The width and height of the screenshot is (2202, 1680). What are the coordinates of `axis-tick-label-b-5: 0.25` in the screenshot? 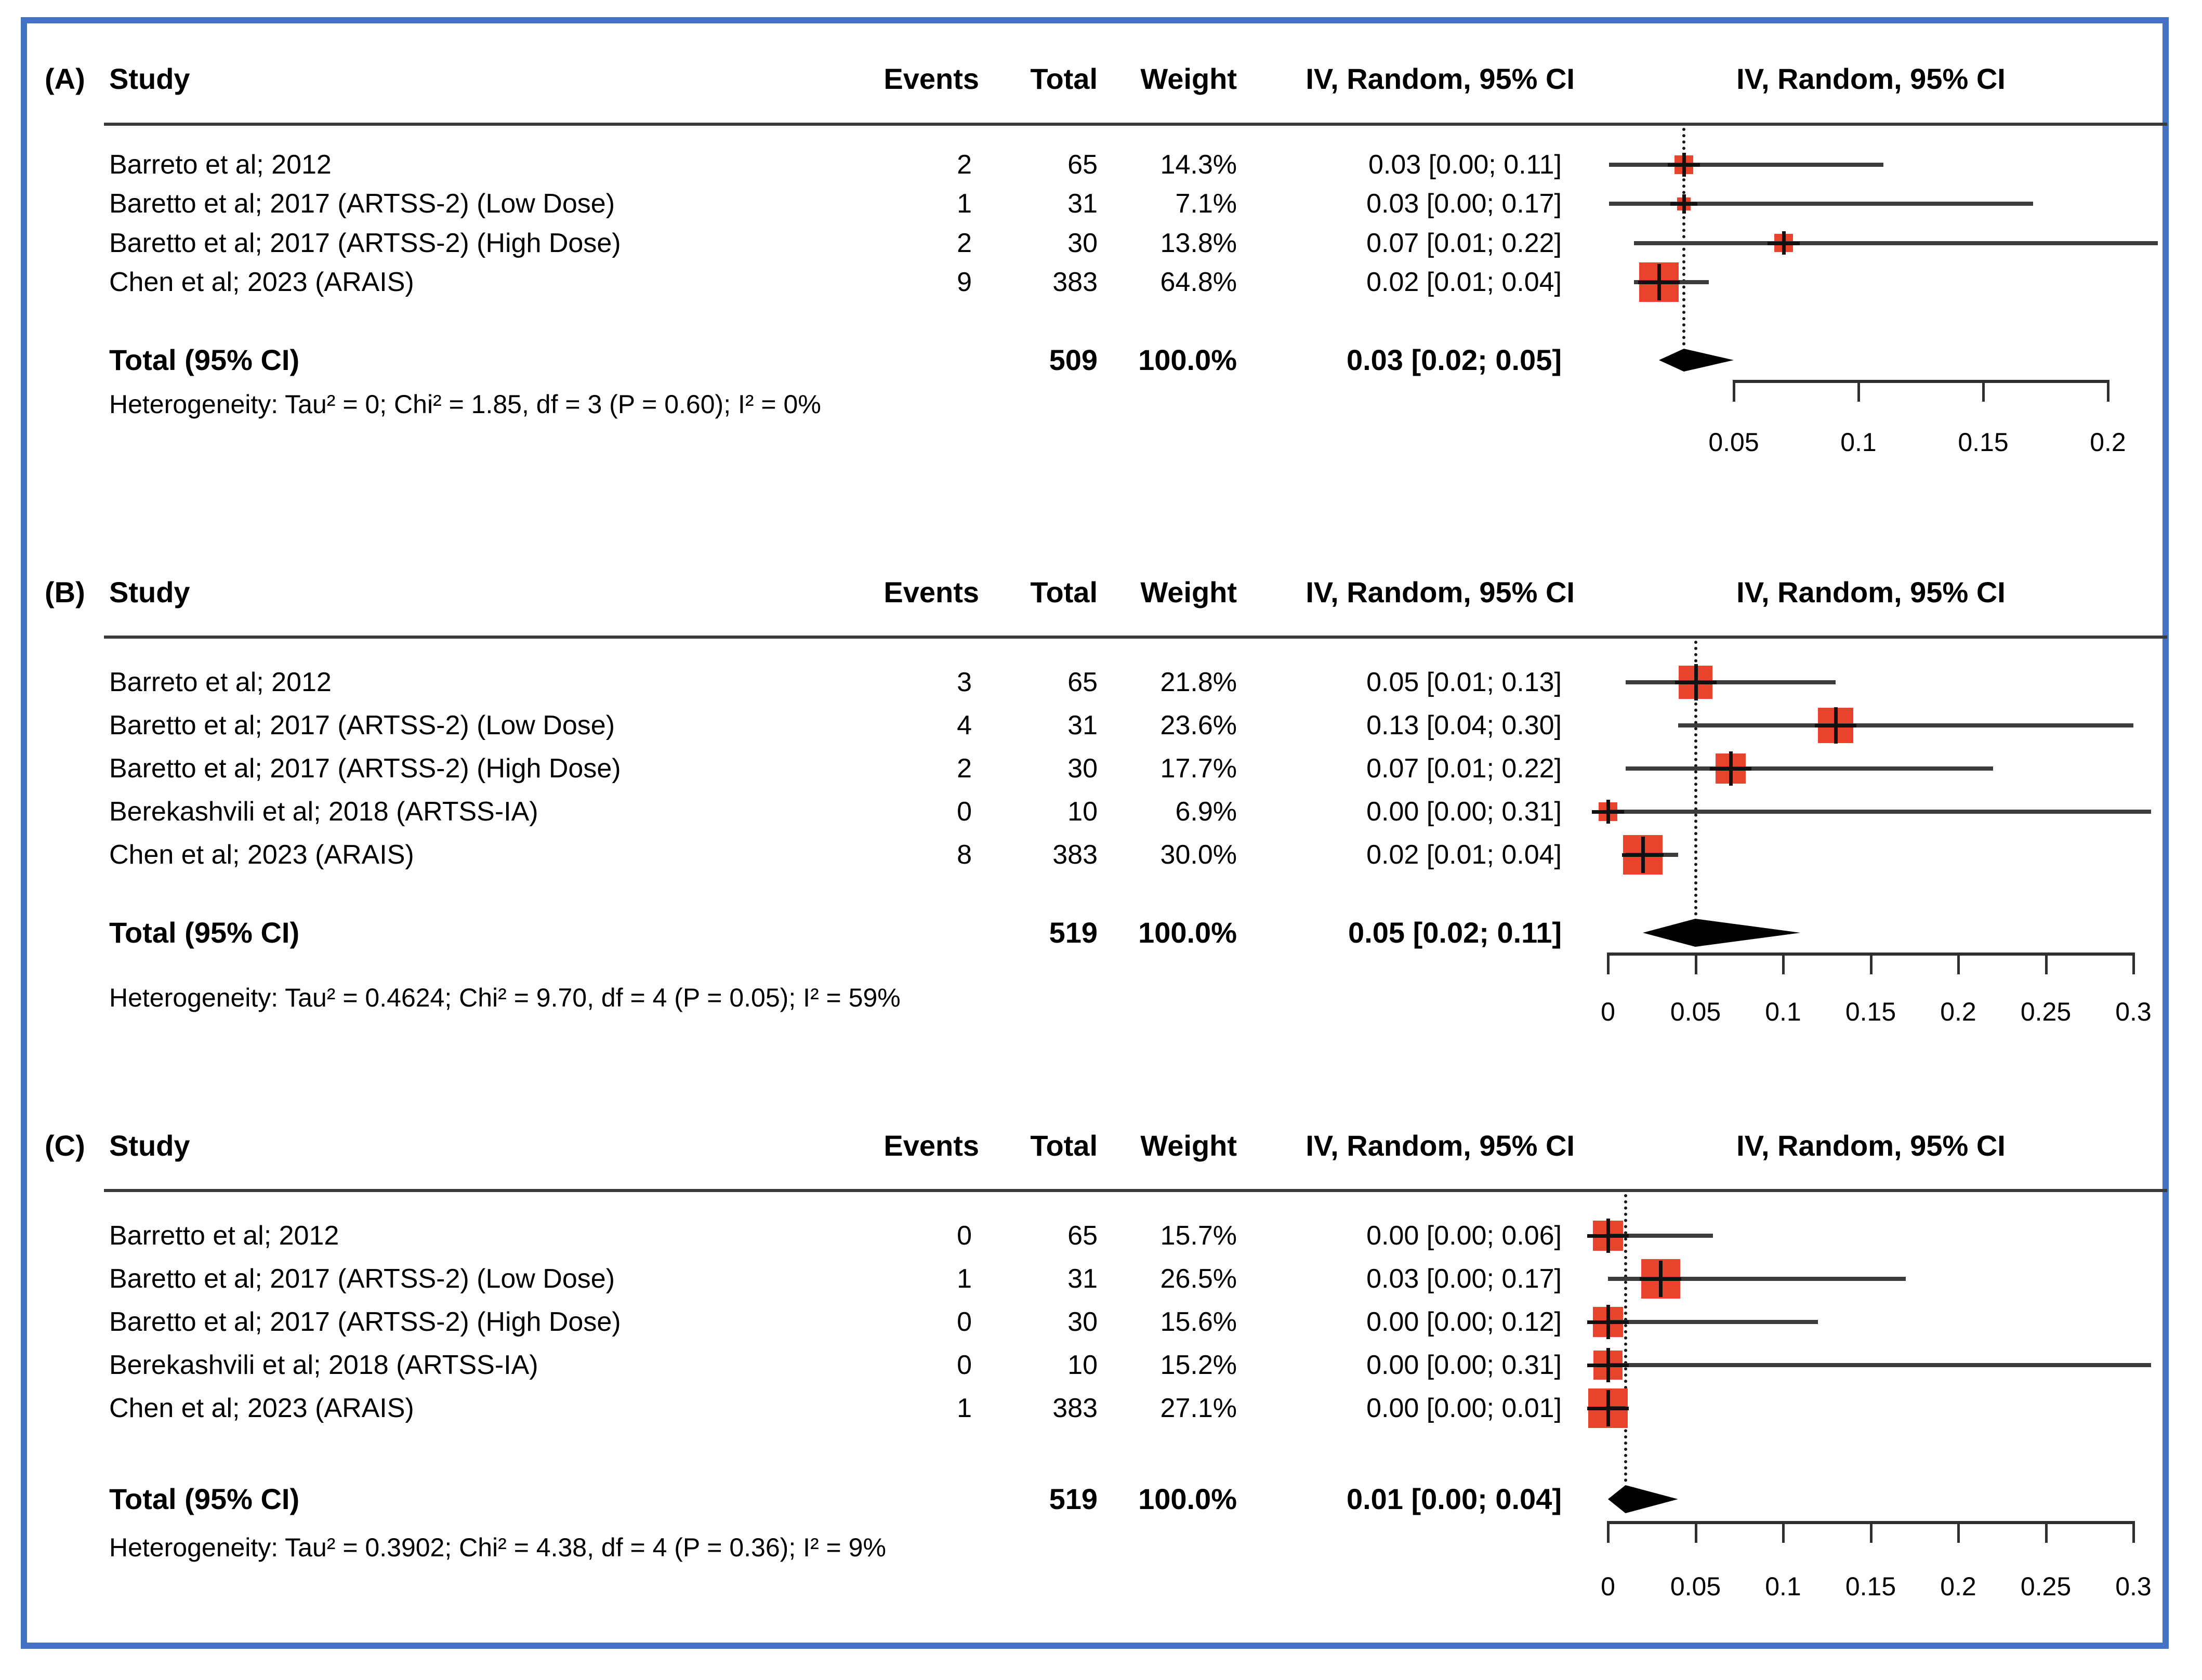 It's located at (2046, 1011).